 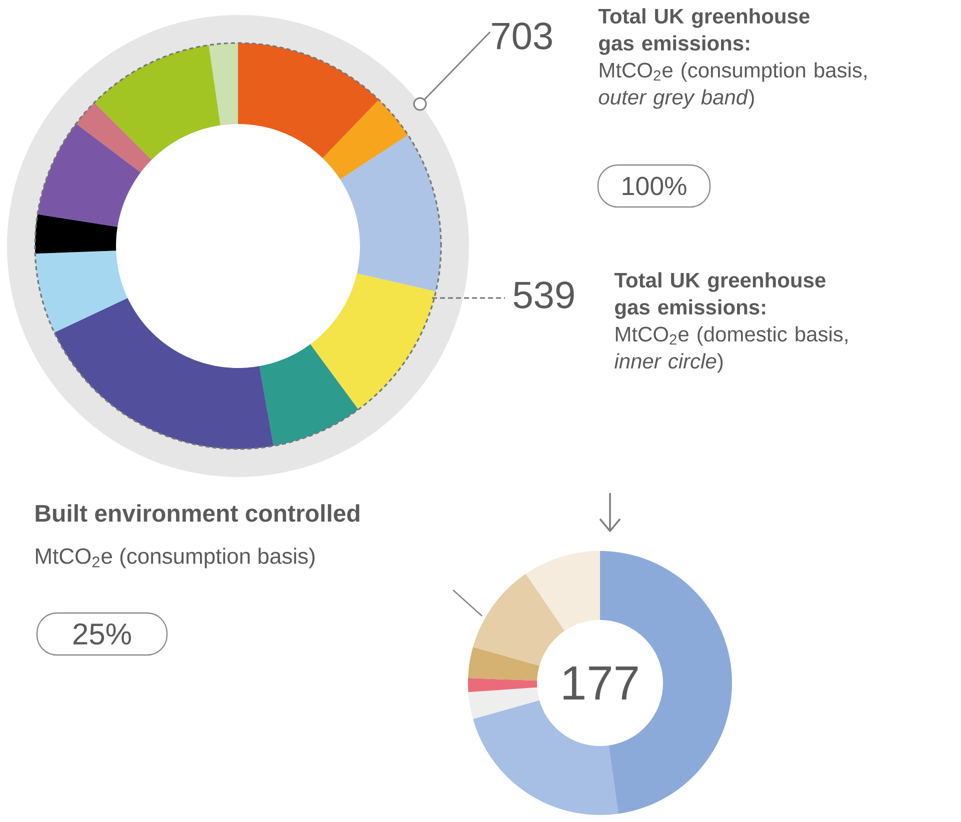 What do you see at coordinates (654, 186) in the screenshot?
I see `text: 100%` at bounding box center [654, 186].